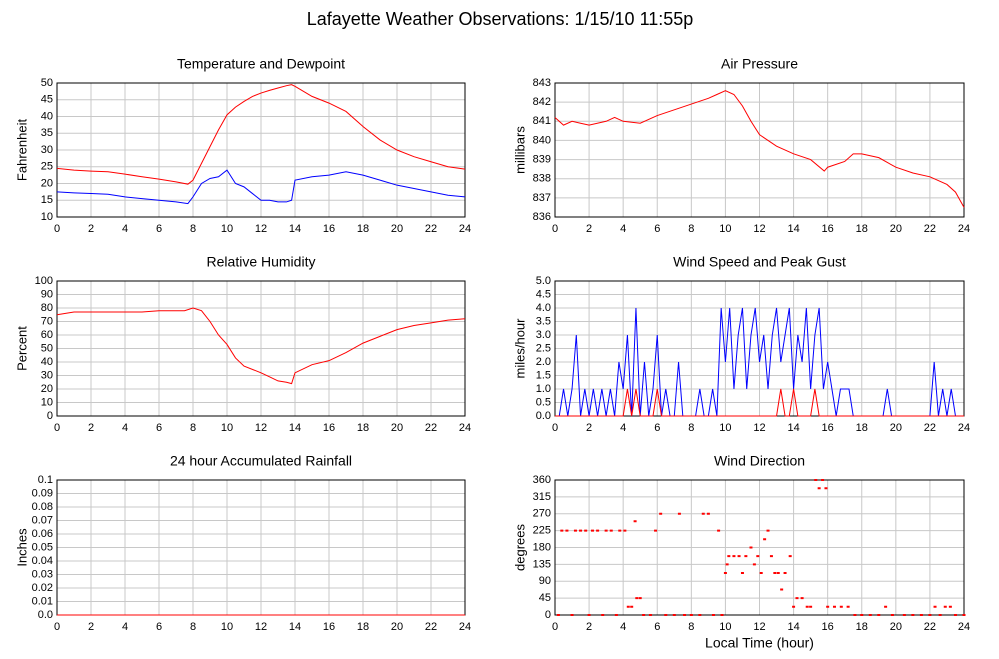  What do you see at coordinates (542, 480) in the screenshot?
I see `y-tick-label: 360` at bounding box center [542, 480].